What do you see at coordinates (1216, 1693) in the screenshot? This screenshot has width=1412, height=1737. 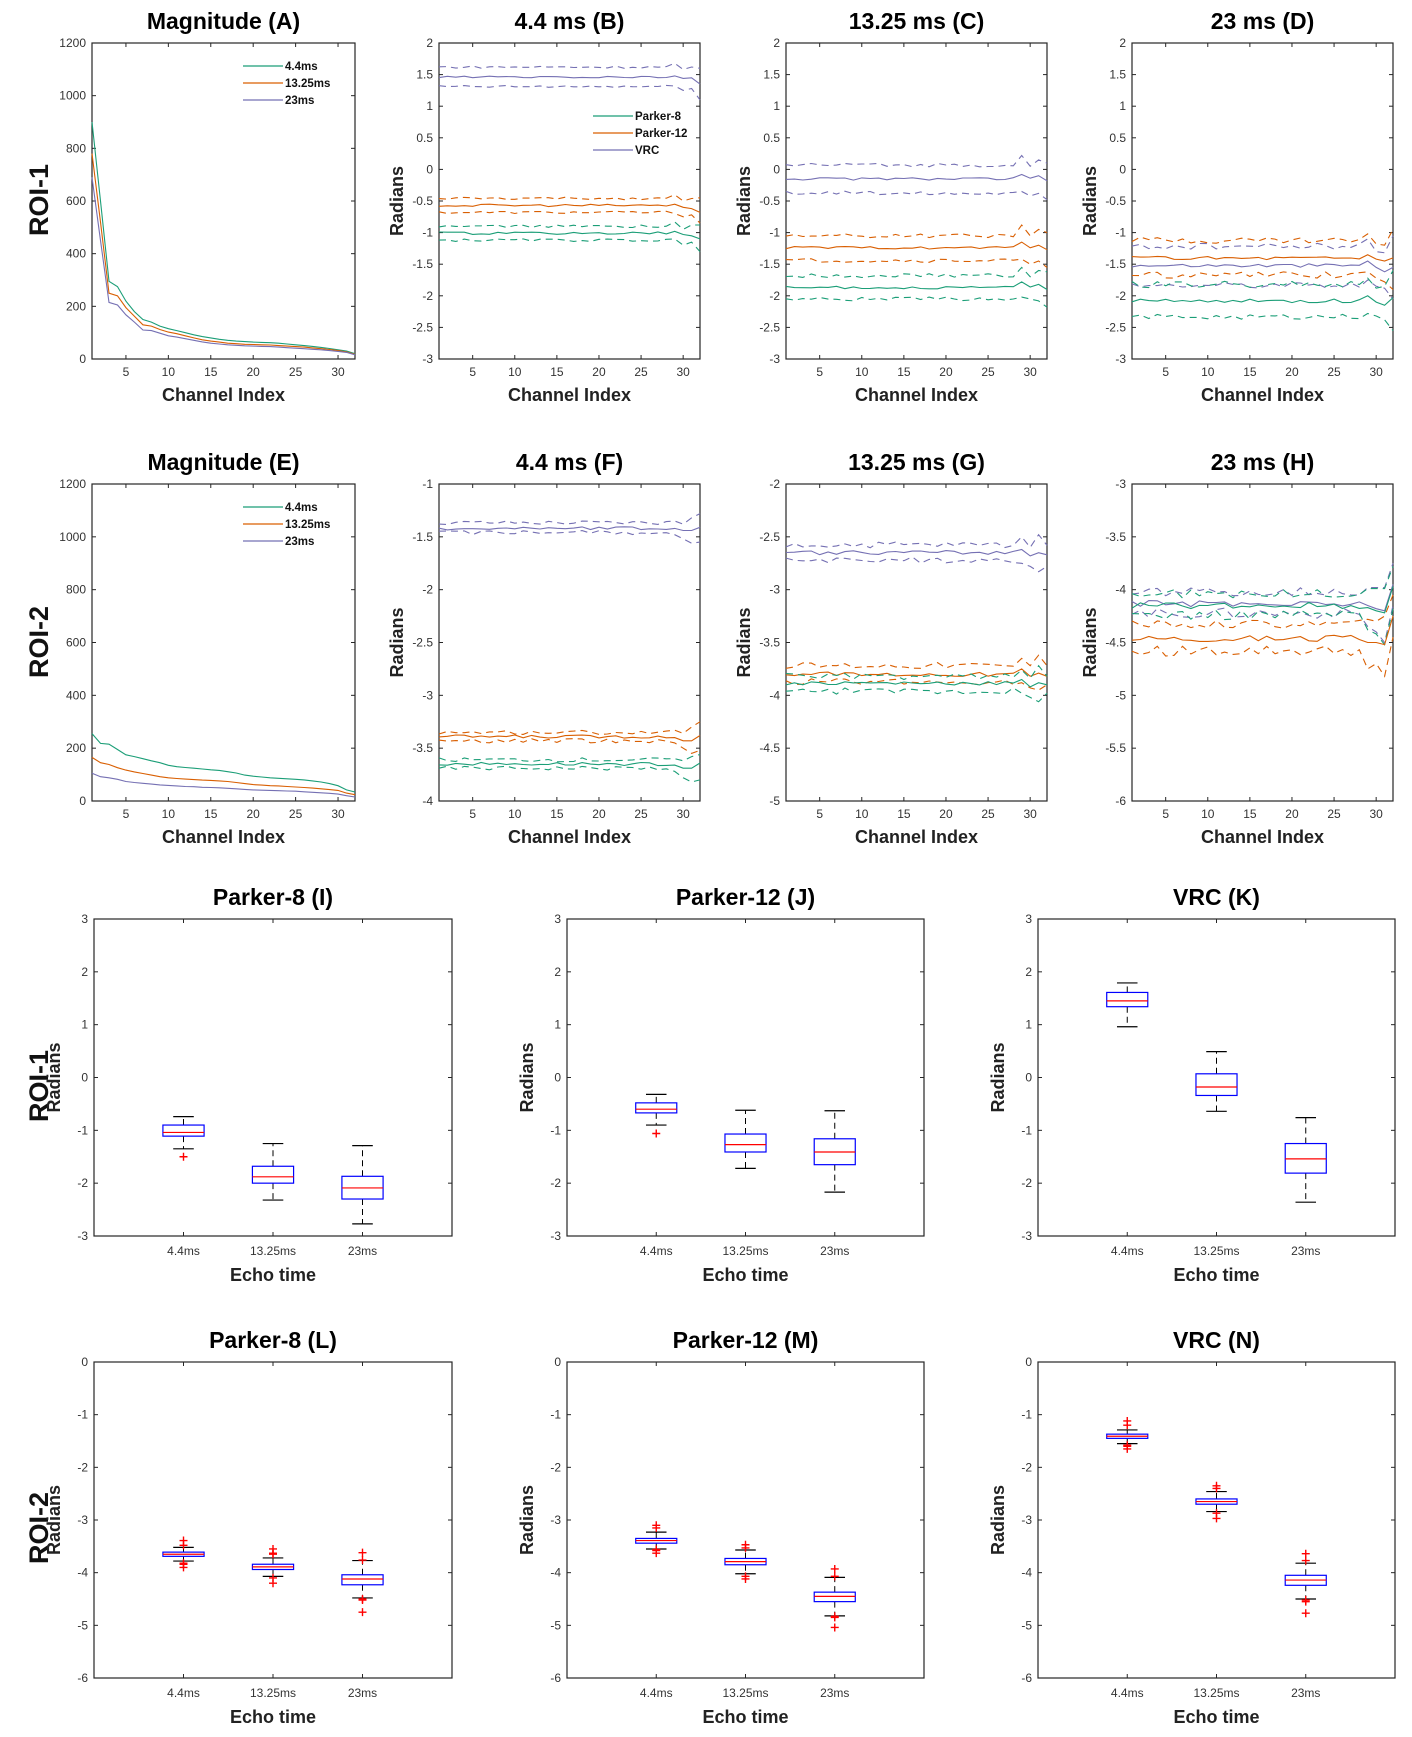 I see `x-tick-label: 13.25ms` at bounding box center [1216, 1693].